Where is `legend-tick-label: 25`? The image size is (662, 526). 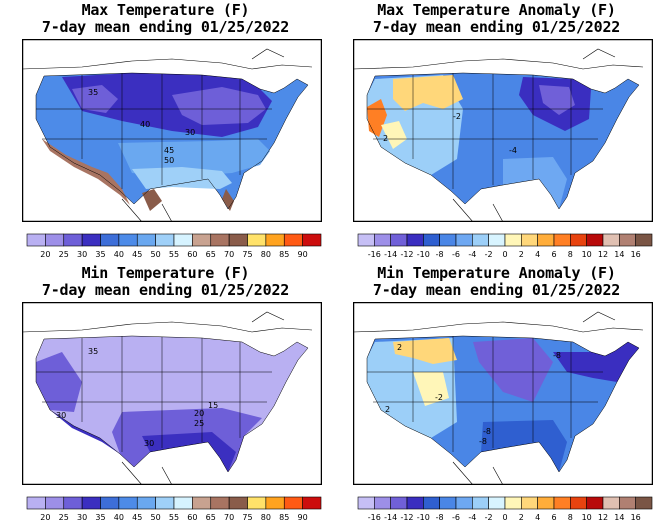 legend-tick-label: 25 is located at coordinates (64, 517).